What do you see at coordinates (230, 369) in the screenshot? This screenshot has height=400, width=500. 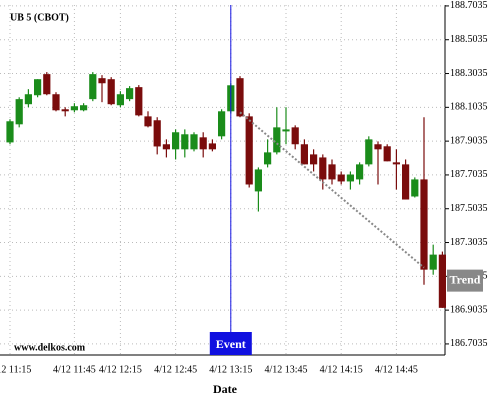 I see `x-tick-label: 4/12 13:15` at bounding box center [230, 369].